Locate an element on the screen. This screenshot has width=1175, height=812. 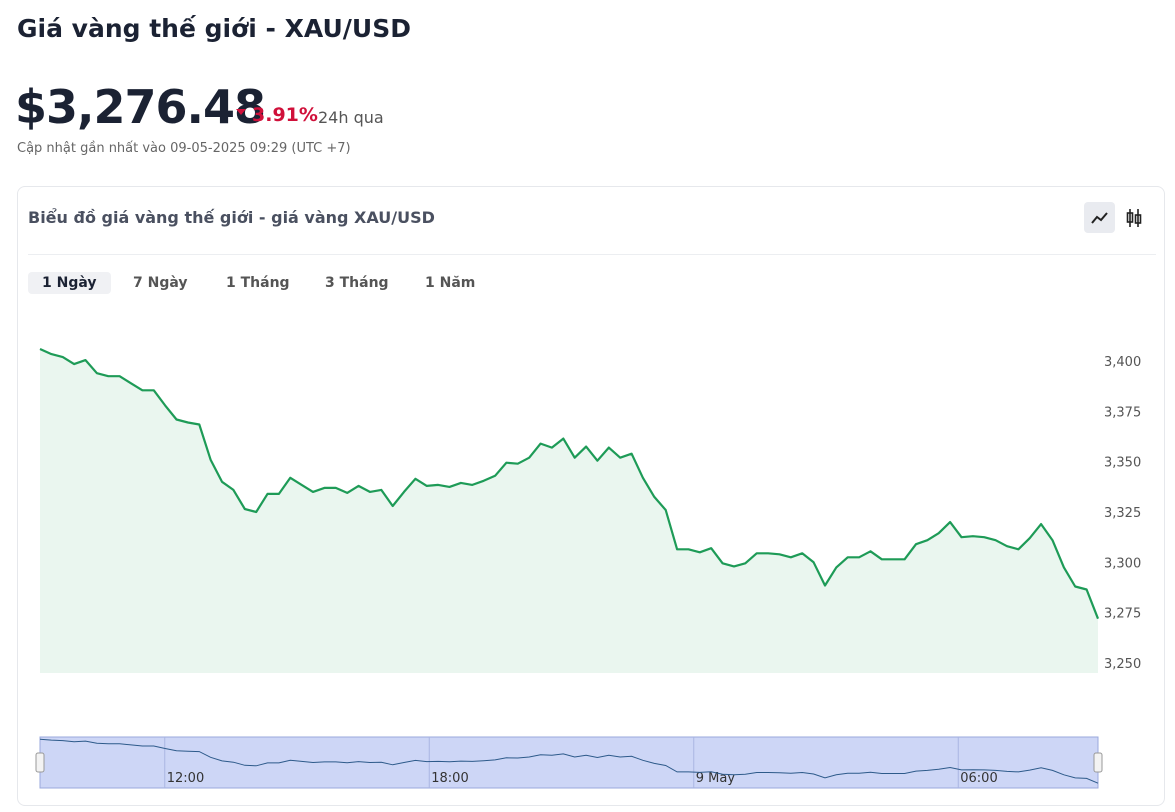
navigator-background is located at coordinates (569, 762).